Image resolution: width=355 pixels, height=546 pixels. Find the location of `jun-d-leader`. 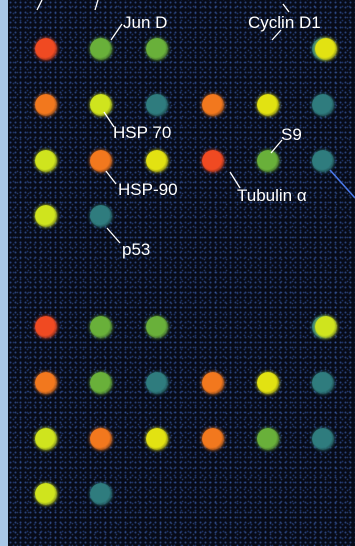

jun-d-leader is located at coordinates (116, 32).